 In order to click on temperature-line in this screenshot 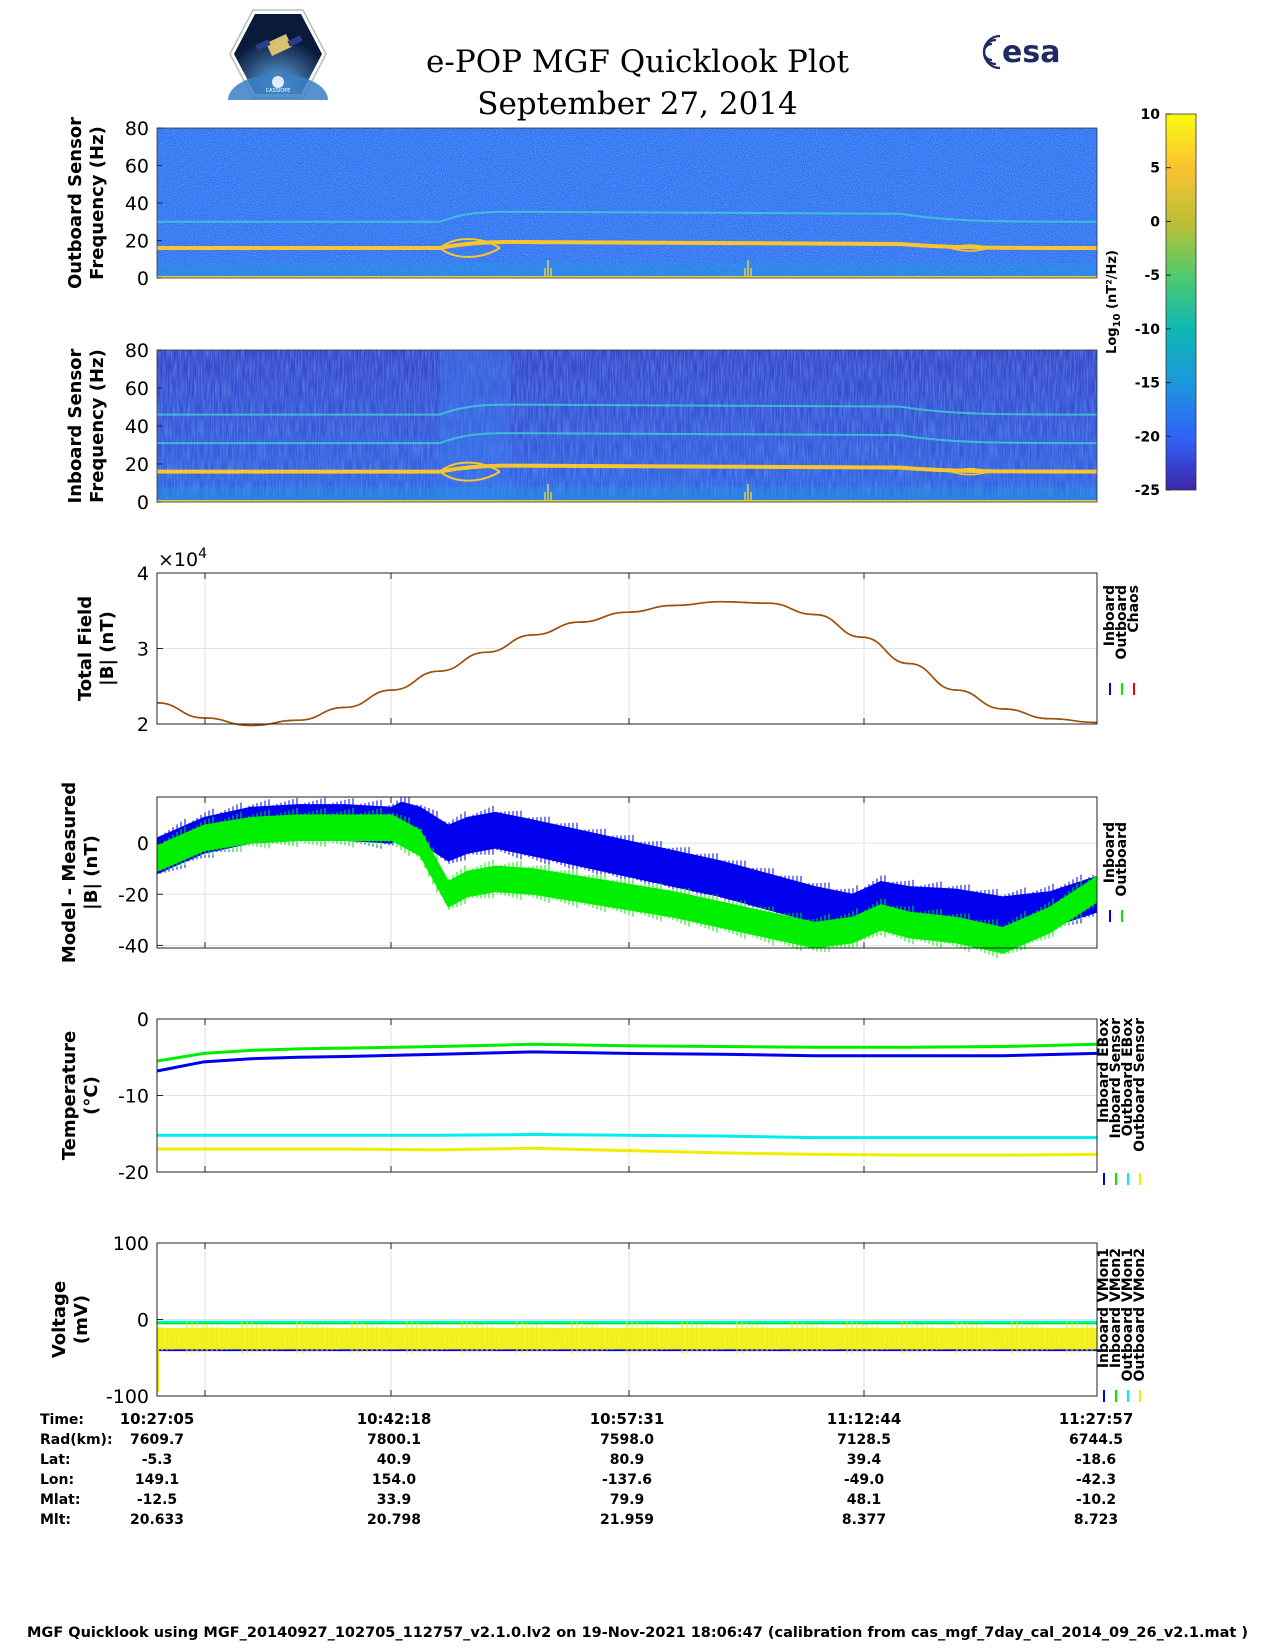, I will do `click(627, 1136)`.